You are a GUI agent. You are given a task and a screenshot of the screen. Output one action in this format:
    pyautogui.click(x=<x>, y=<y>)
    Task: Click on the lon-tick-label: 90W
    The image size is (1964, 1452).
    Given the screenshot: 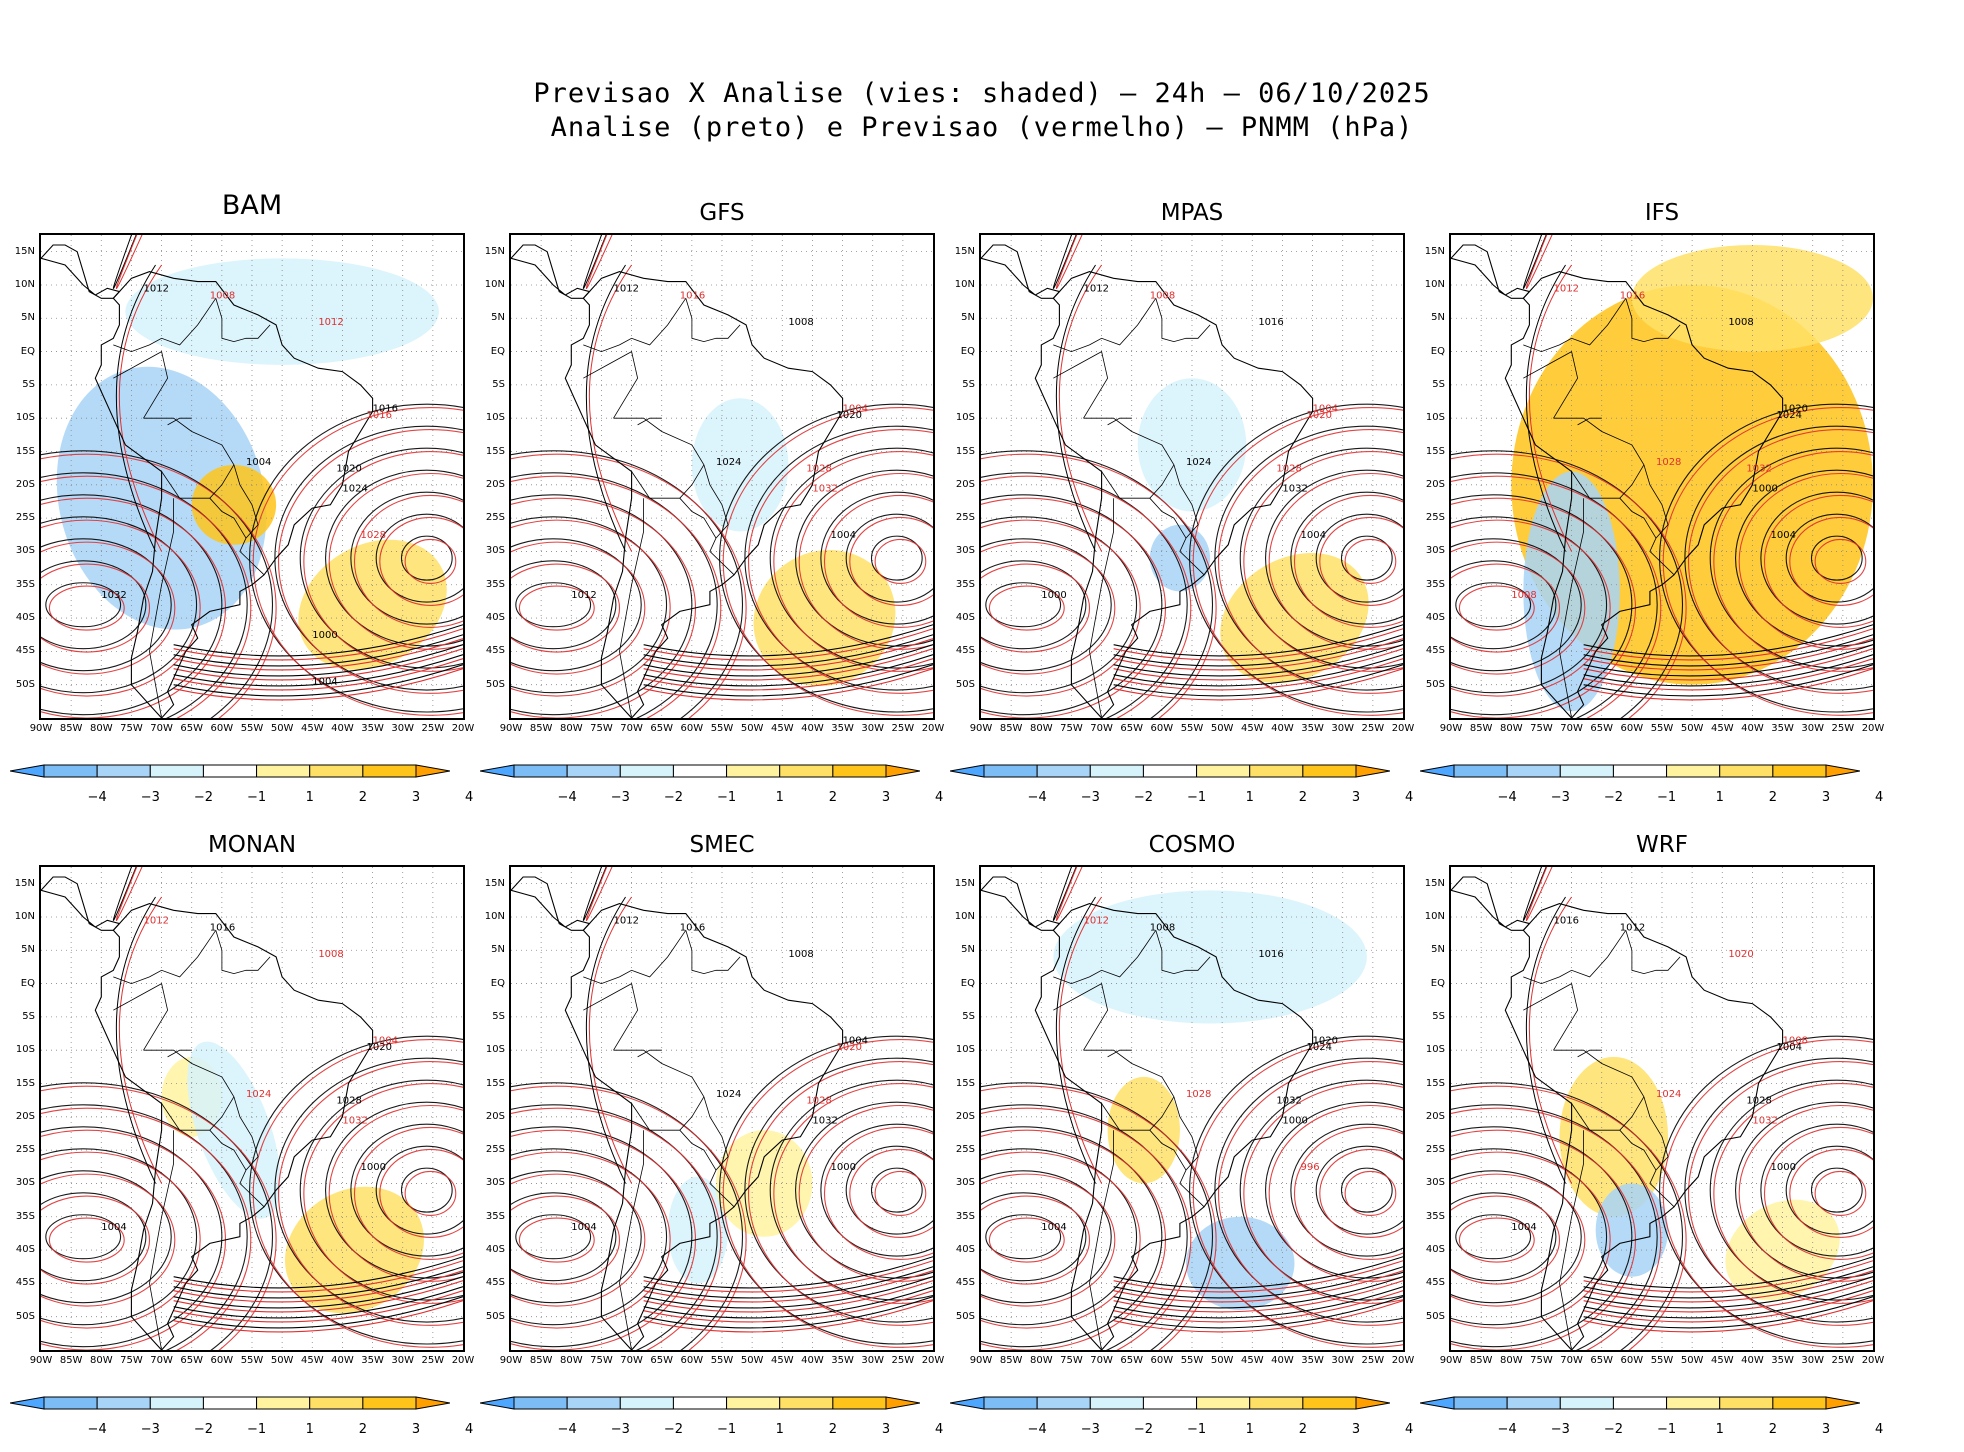 What is the action you would take?
    pyautogui.click(x=981, y=1360)
    